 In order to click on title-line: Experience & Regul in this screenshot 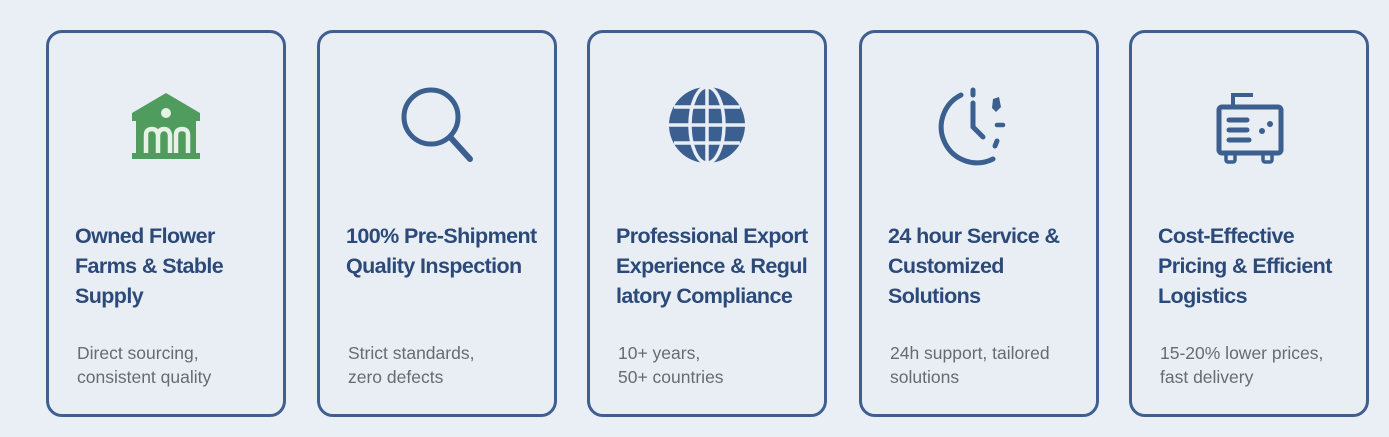, I will do `click(712, 266)`.